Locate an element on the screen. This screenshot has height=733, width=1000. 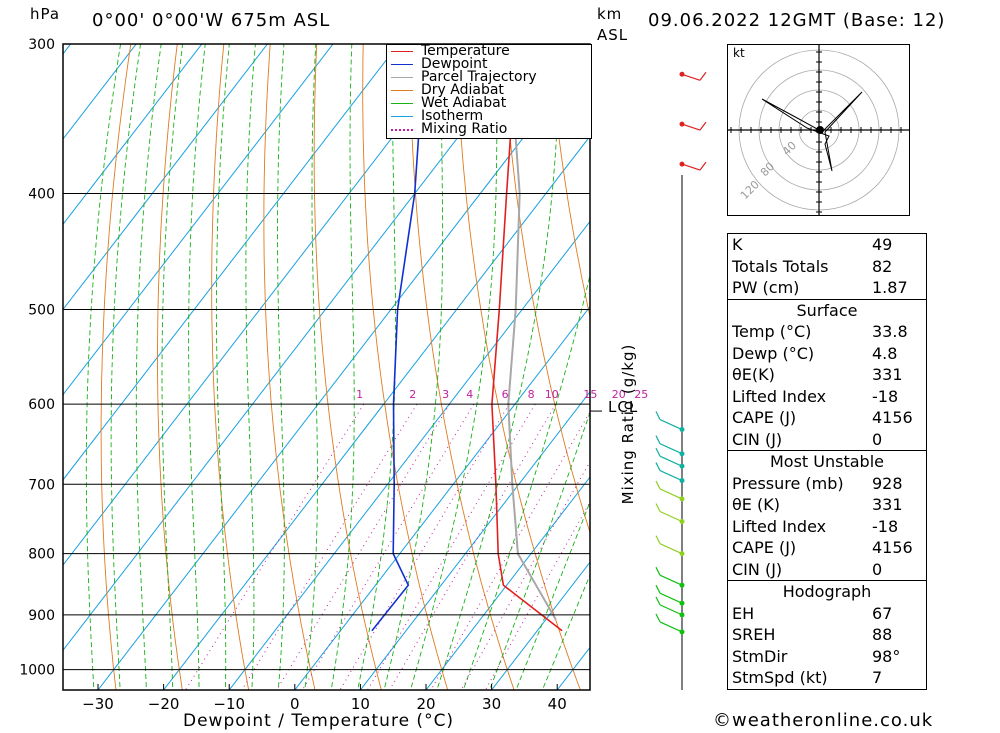
legend-item: Wet Adiabat is located at coordinates (489, 103).